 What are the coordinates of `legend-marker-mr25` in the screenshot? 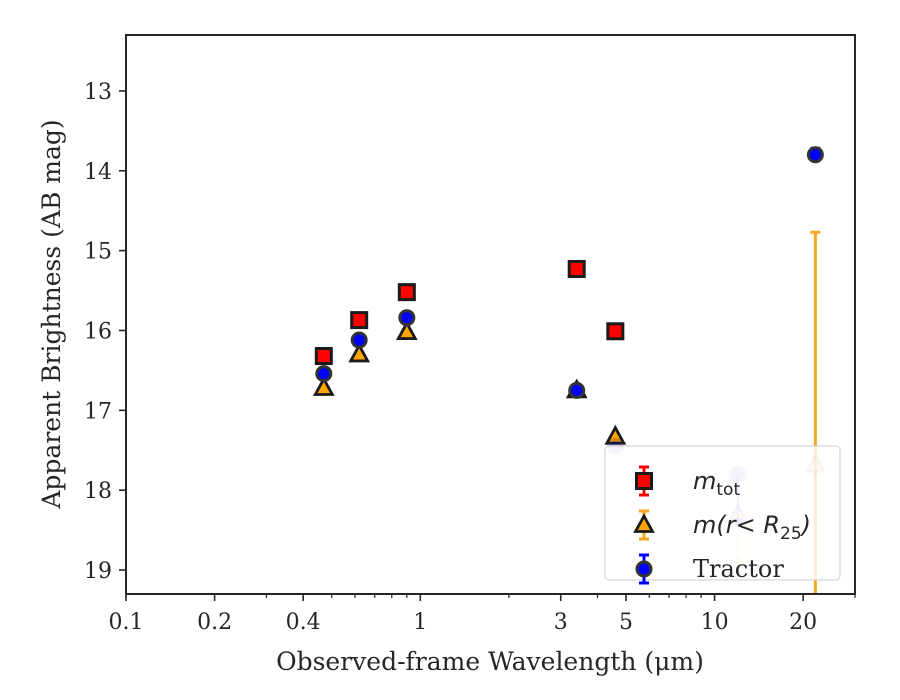 It's located at (644, 523).